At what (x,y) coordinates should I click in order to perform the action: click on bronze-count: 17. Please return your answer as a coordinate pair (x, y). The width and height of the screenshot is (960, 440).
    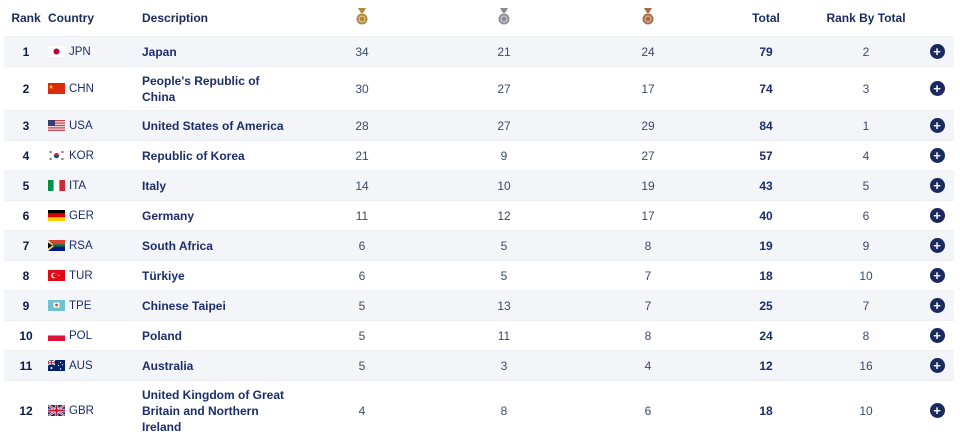
    Looking at the image, I should click on (648, 216).